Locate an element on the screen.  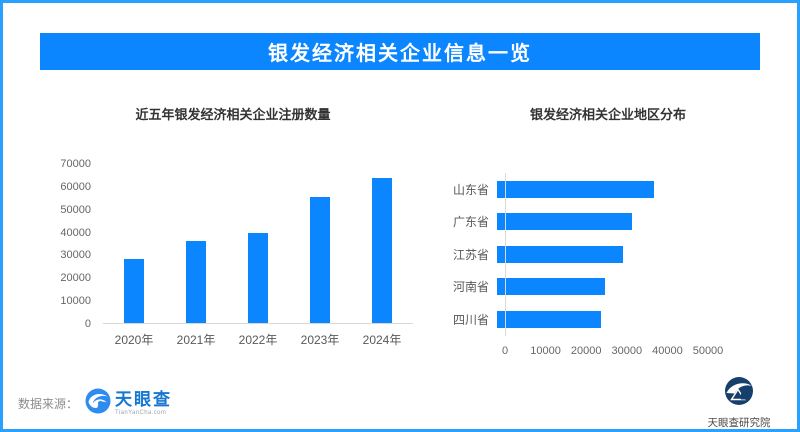
data-source: 数据来源： 天眼查 TianYanCha.com is located at coordinates (95, 403).